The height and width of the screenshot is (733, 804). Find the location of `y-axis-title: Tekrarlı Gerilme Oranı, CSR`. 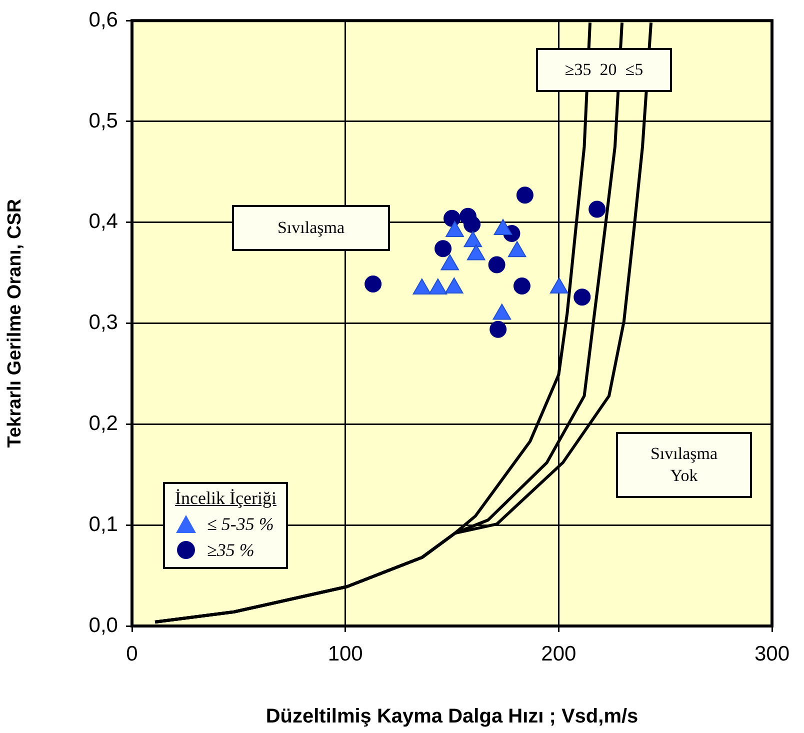

y-axis-title: Tekrarlı Gerilme Oranı, CSR is located at coordinates (15, 323).